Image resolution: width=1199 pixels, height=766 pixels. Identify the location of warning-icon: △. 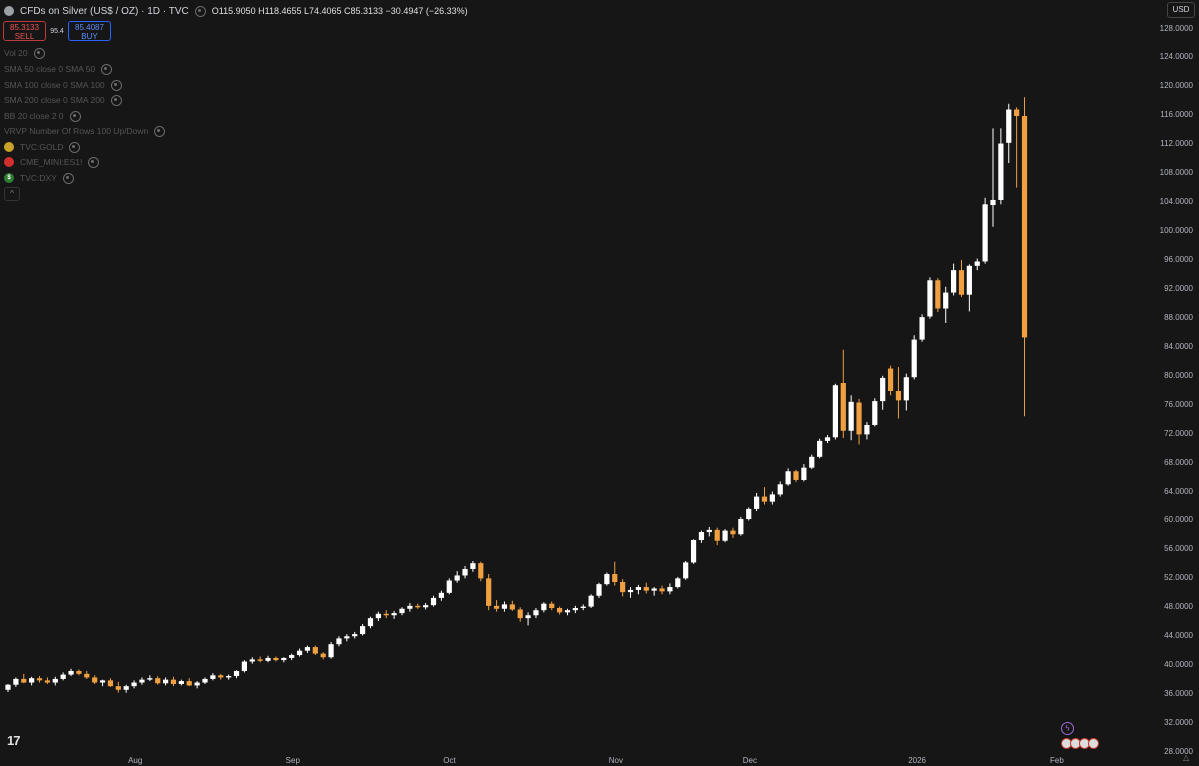
(1186, 757).